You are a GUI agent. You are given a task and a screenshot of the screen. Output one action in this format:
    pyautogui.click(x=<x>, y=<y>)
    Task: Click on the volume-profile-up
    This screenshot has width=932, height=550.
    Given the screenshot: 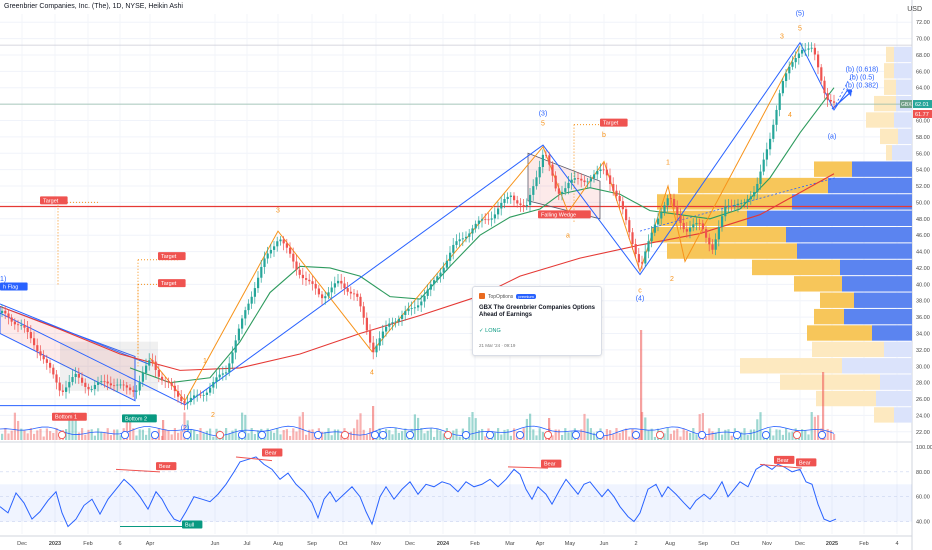 What is the action you would take?
    pyautogui.click(x=890, y=54)
    